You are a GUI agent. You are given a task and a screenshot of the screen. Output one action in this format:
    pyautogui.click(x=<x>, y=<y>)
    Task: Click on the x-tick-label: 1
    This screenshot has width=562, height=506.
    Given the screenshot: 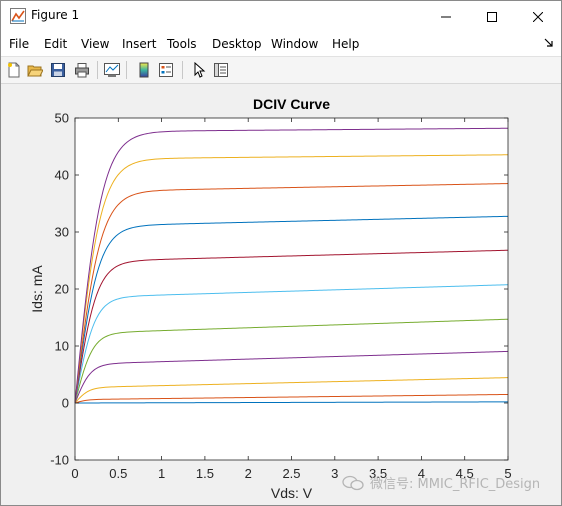 What is the action you would take?
    pyautogui.click(x=161, y=473)
    